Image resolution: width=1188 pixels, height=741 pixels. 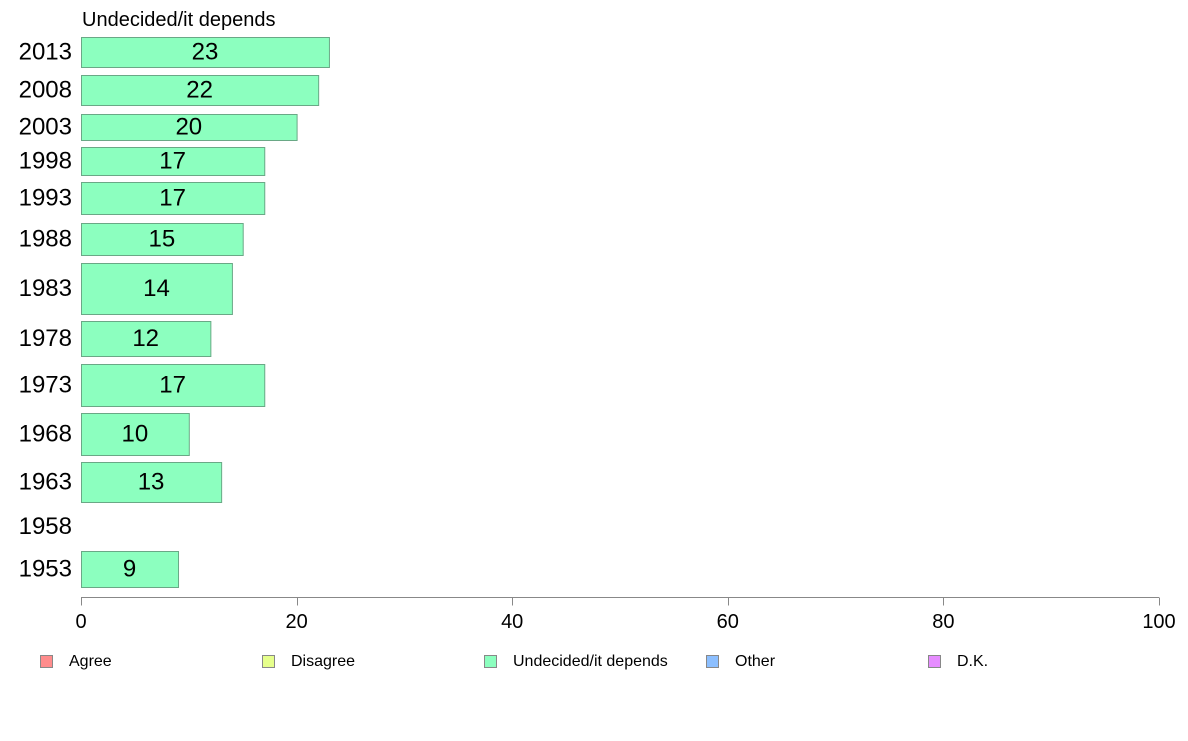 I want to click on y-tick-label: 1993, so click(x=45, y=198).